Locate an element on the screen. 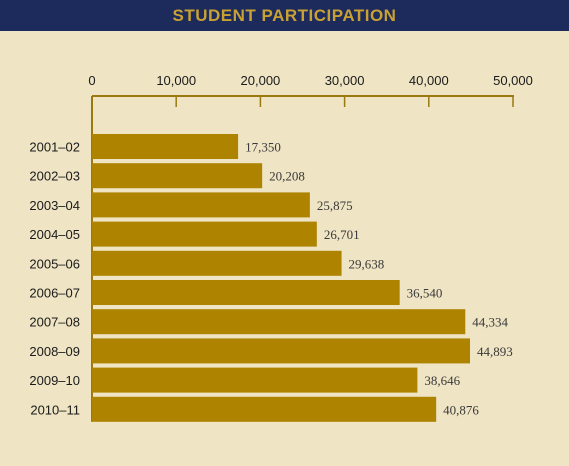  category-label: 2007–08 is located at coordinates (54, 322).